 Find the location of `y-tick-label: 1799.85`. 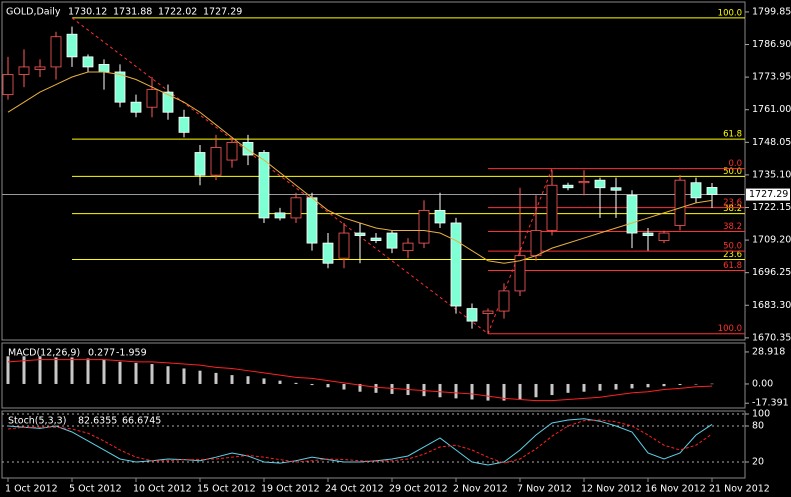

y-tick-label: 1799.85 is located at coordinates (771, 11).